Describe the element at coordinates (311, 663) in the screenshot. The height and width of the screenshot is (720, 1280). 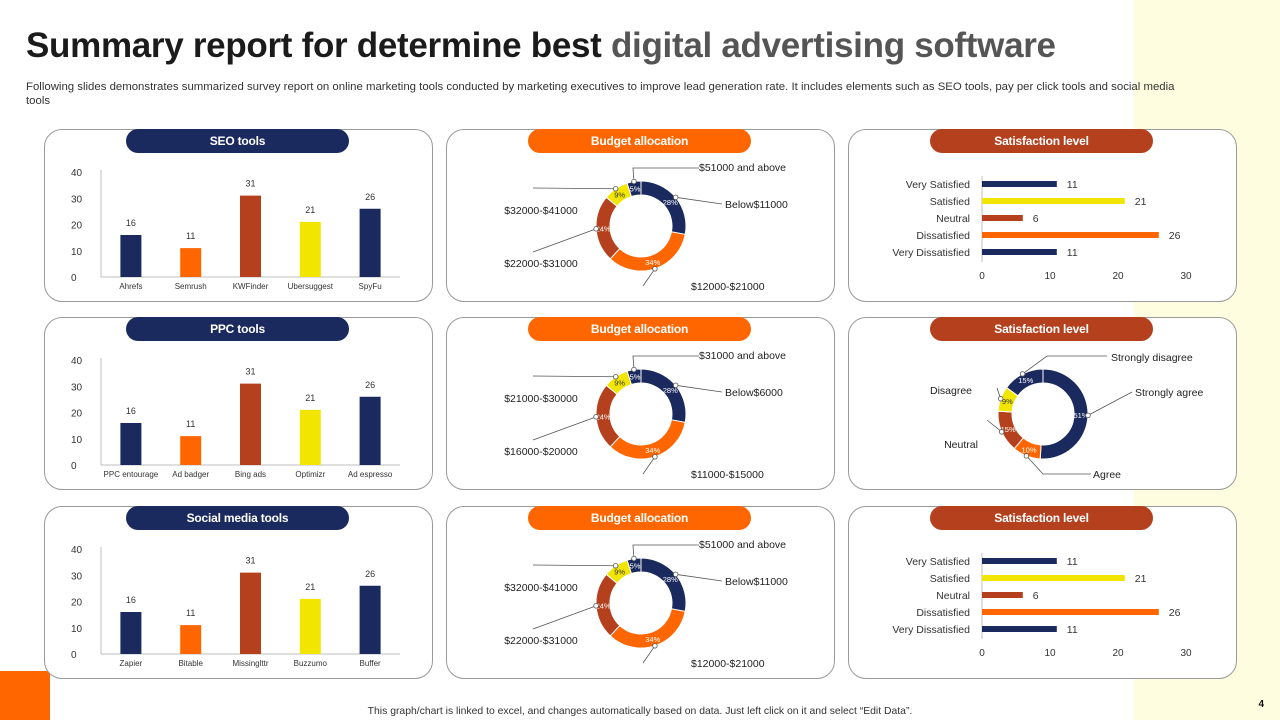
I see `x-tick-label: Buzzumo` at that location.